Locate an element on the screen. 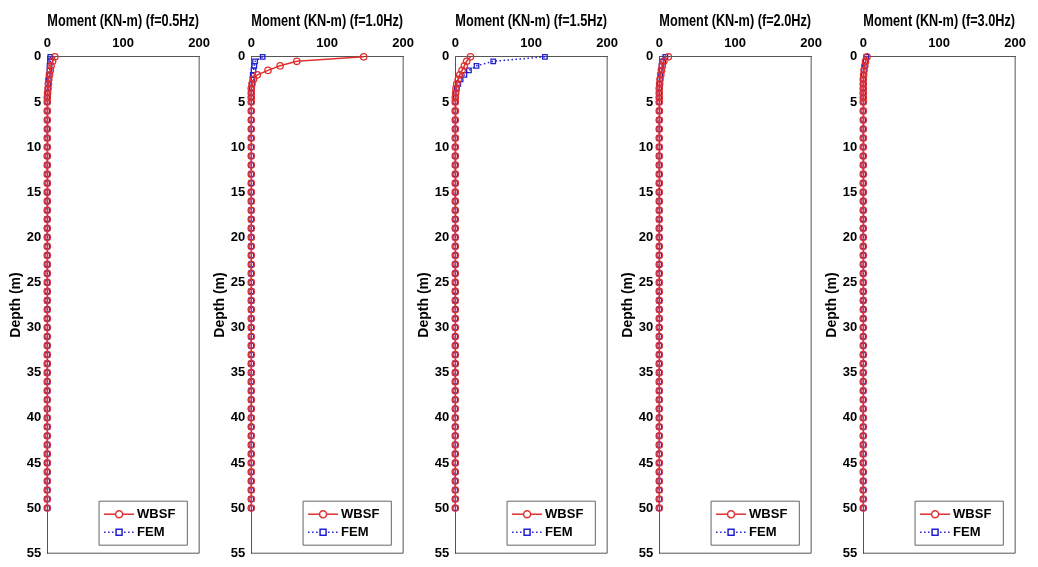  x-axis-title: Moment (KN-m) (f=1.0Hz) is located at coordinates (327, 20).